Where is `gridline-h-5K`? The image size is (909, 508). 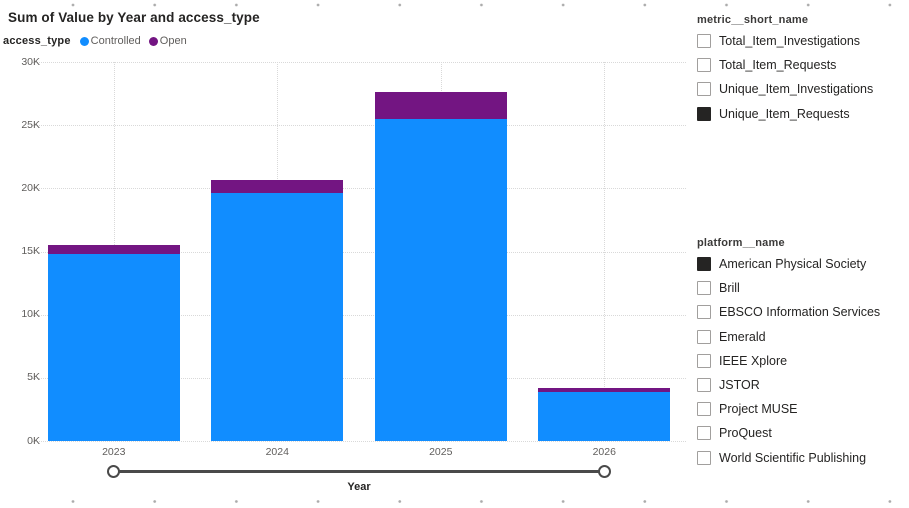
gridline-h-5K is located at coordinates (359, 378).